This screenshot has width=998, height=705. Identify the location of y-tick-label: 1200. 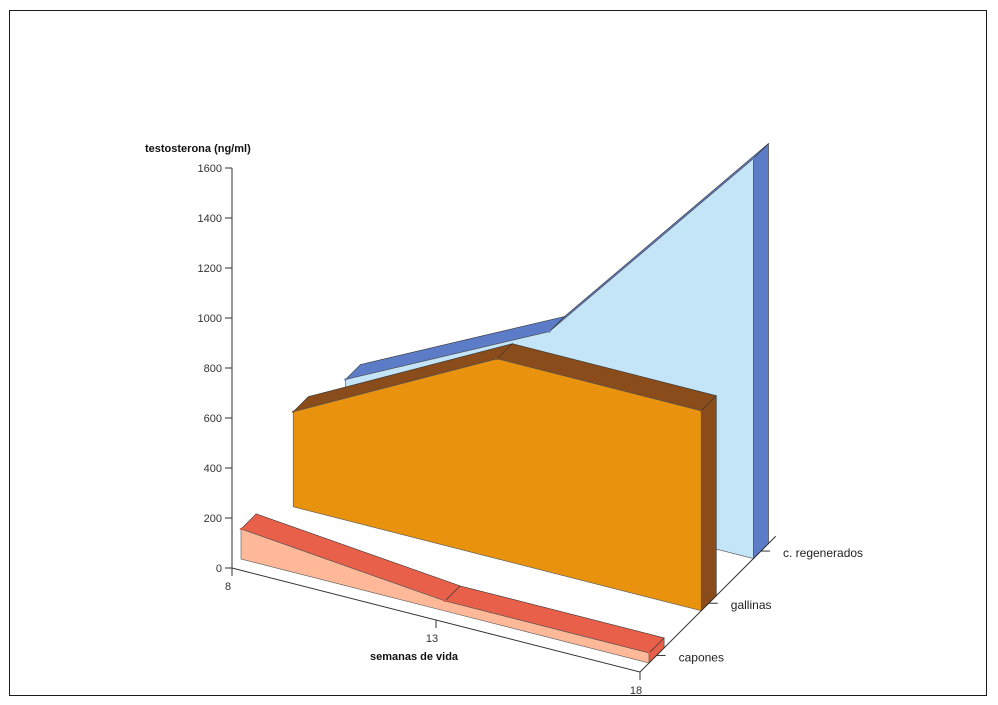
(210, 269).